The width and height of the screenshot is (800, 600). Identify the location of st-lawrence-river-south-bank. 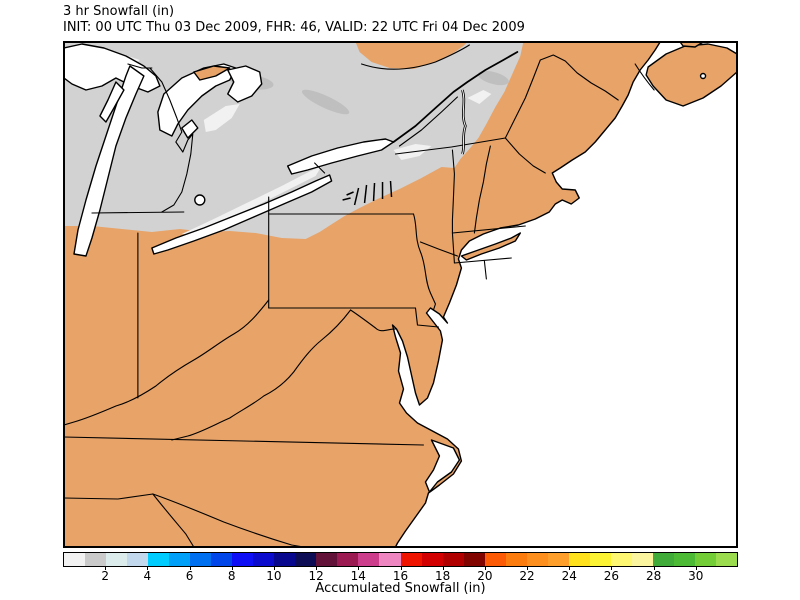
(428, 121).